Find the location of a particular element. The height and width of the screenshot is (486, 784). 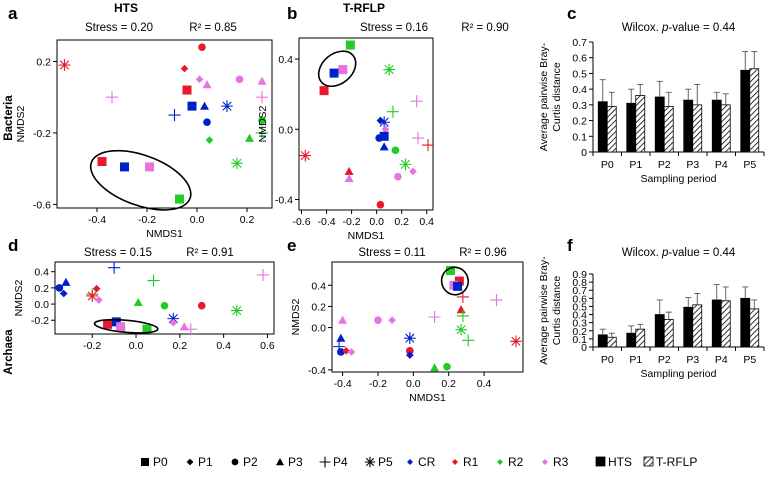

bar-trflp-p3 is located at coordinates (697, 128).